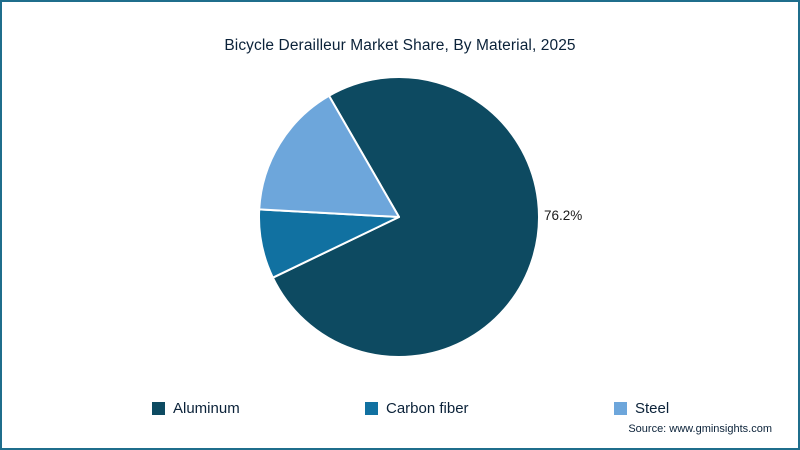 This screenshot has width=800, height=450. What do you see at coordinates (158, 408) in the screenshot?
I see `legend-swatch-aluminum` at bounding box center [158, 408].